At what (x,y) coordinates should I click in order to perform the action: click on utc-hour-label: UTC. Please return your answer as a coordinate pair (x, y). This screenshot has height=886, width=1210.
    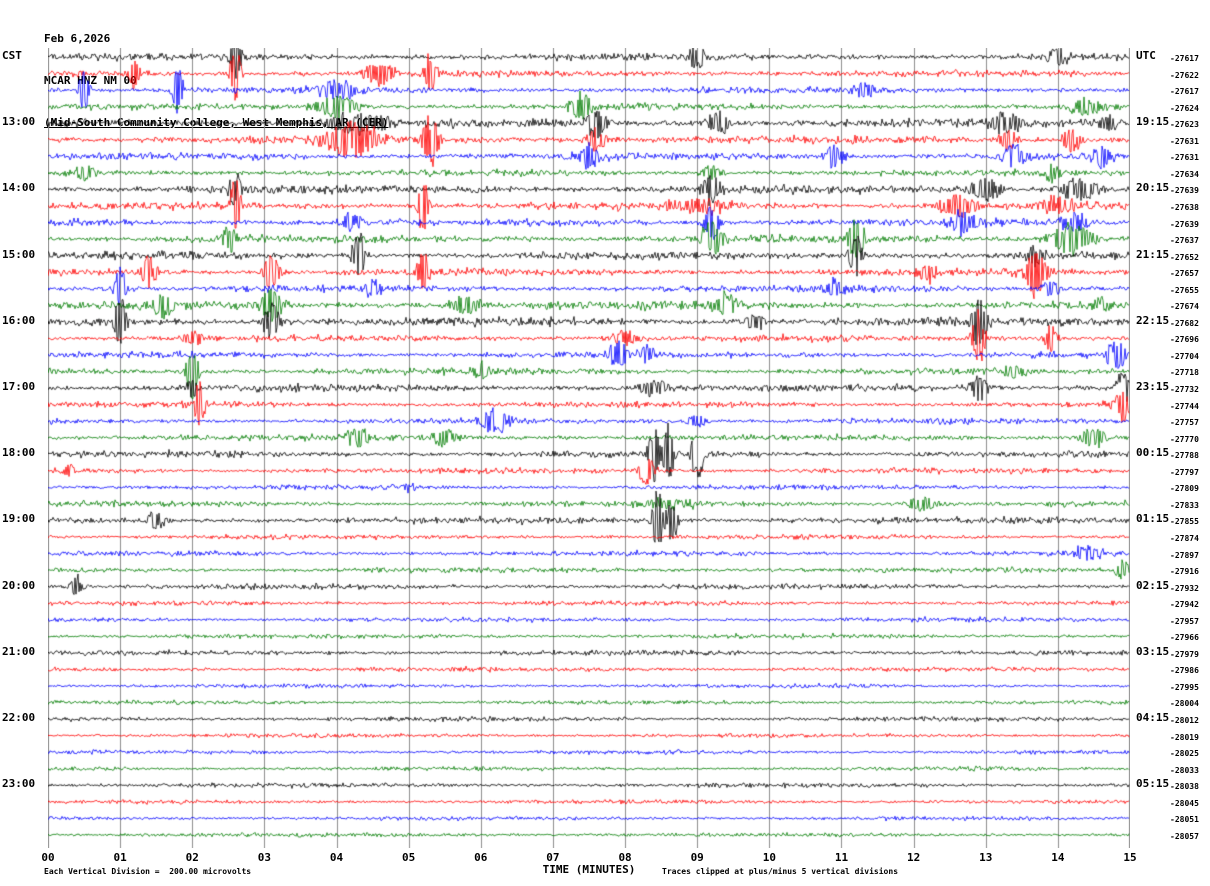
    Looking at the image, I should click on (1146, 55).